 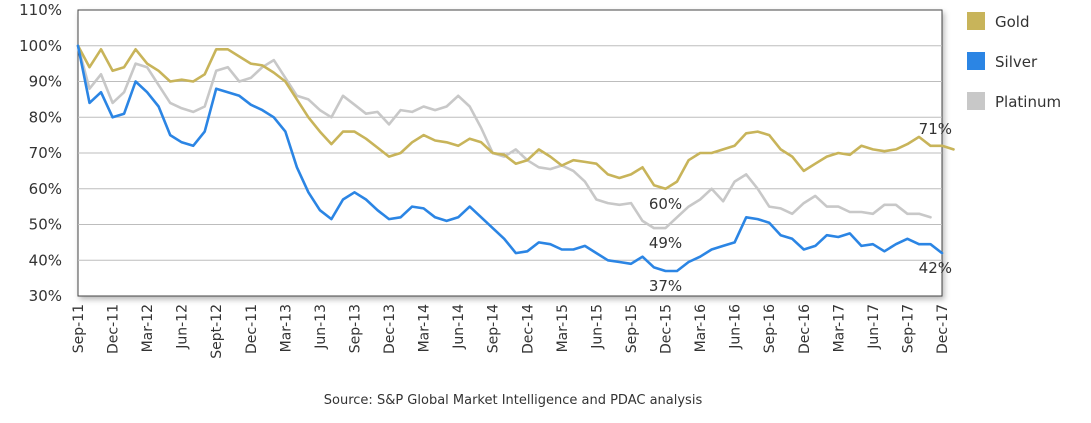 What do you see at coordinates (976, 101) in the screenshot?
I see `legend-swatch-platinum` at bounding box center [976, 101].